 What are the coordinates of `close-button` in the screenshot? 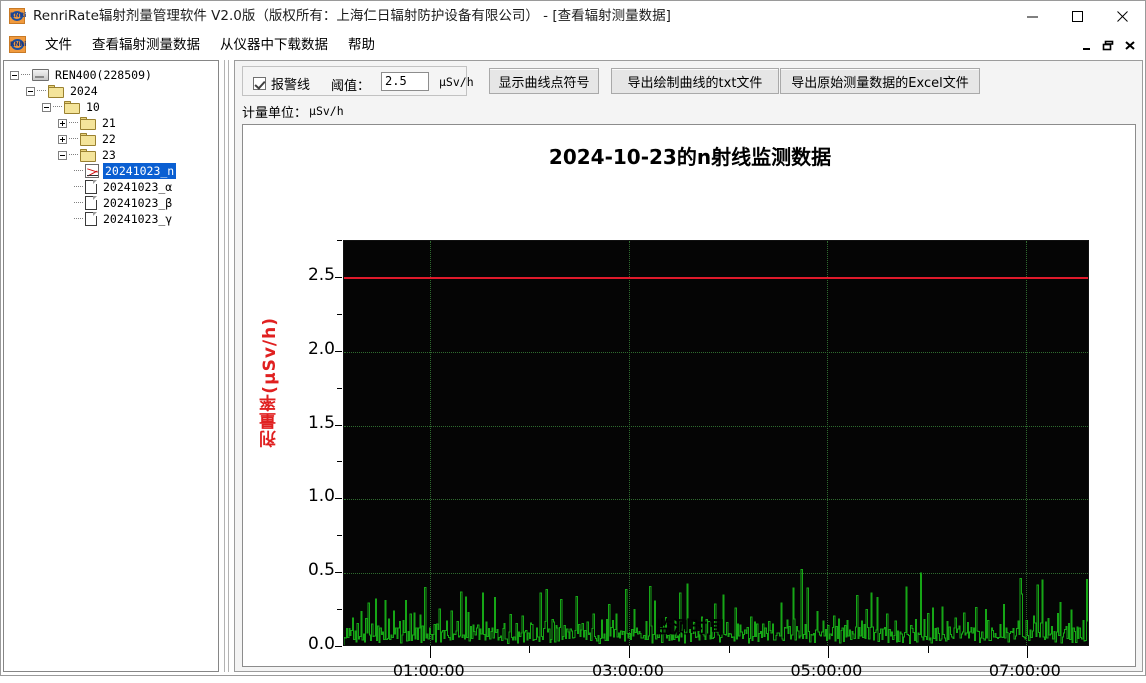 It's located at (1122, 16).